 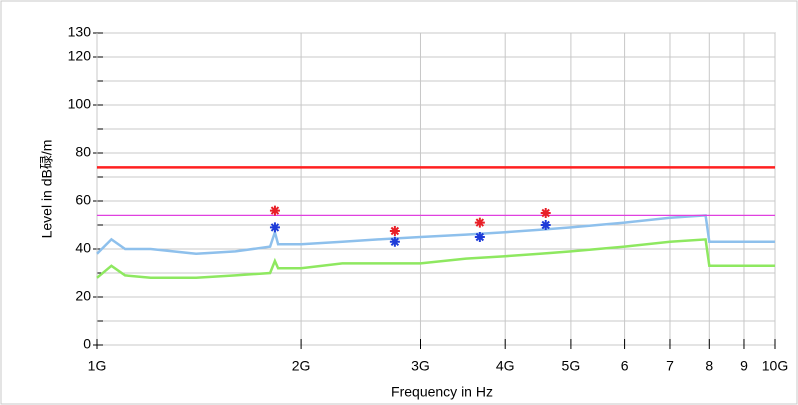 What do you see at coordinates (80, 56) in the screenshot?
I see `y-tick-label: 120` at bounding box center [80, 56].